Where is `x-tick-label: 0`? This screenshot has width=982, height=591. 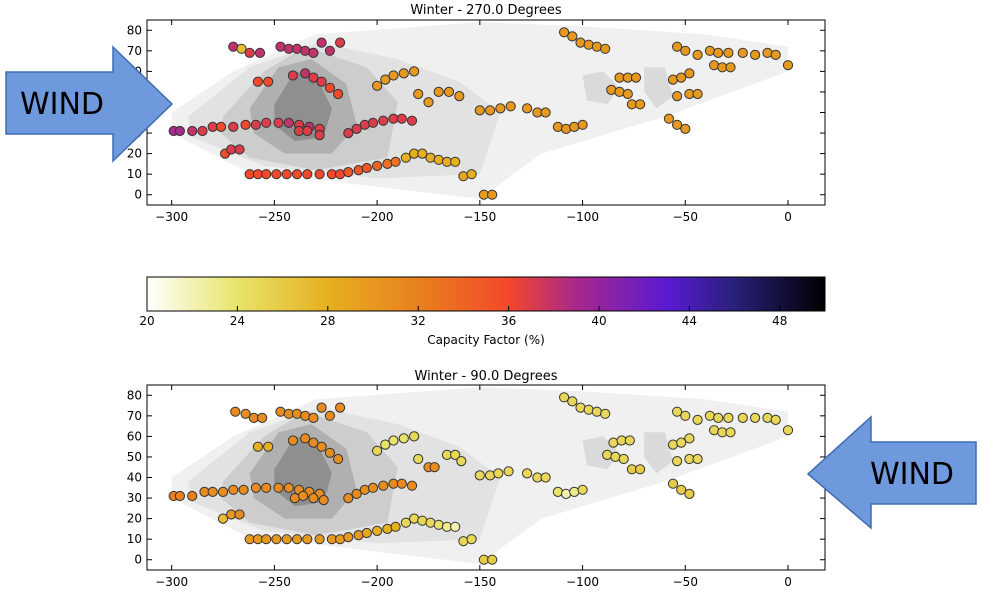 x-tick-label: 0 is located at coordinates (788, 581).